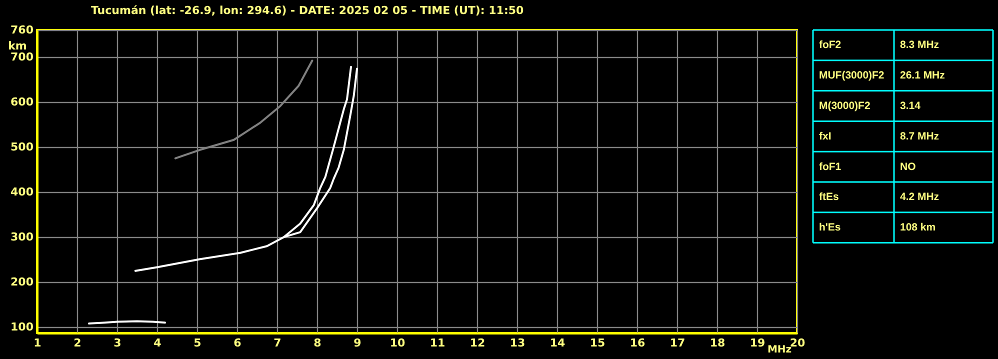  Describe the element at coordinates (278, 343) in the screenshot. I see `x-tick-label: 7` at that location.